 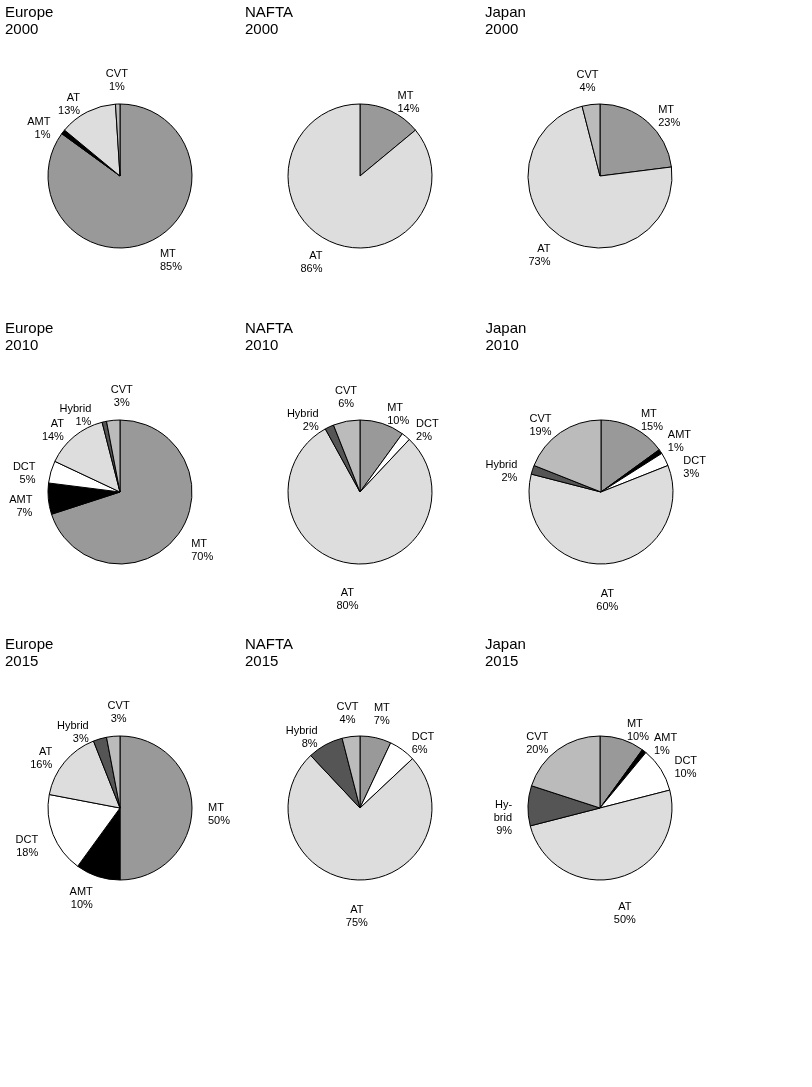 What do you see at coordinates (269, 336) in the screenshot?
I see `chart-title: NAFTA 2010` at bounding box center [269, 336].